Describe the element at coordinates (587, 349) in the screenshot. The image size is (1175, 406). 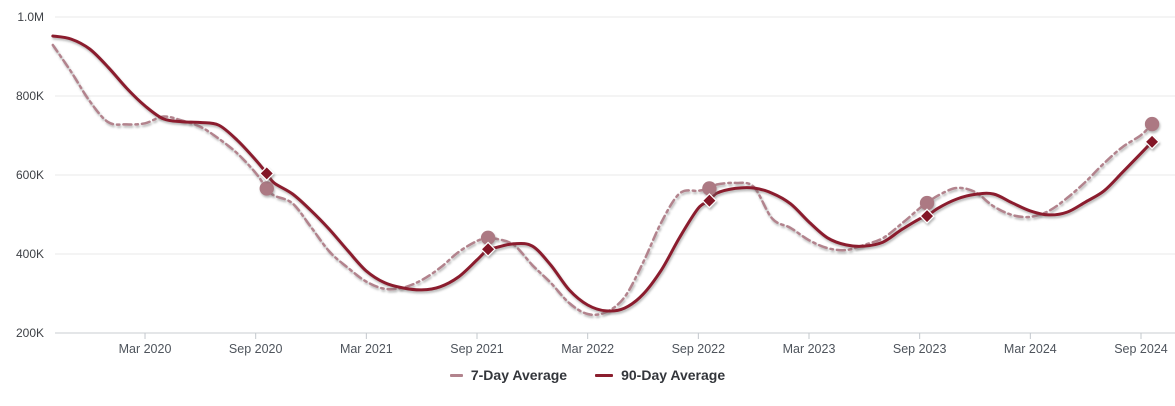
I see `x-axis-tick-label: Mar 2022` at that location.